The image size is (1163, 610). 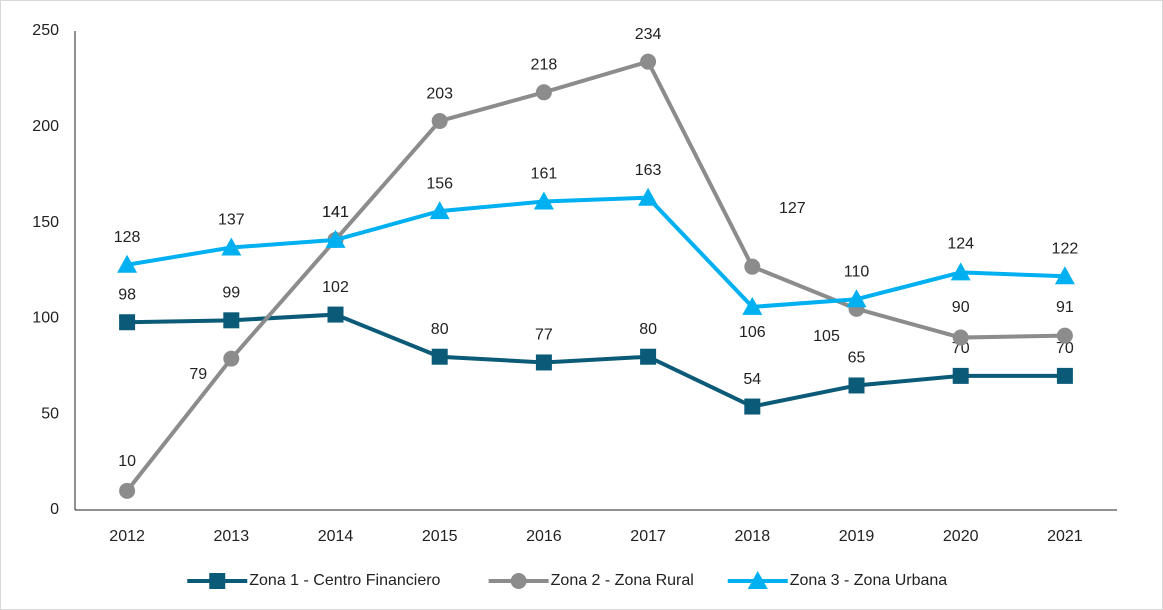 I want to click on data-label: 141, so click(x=335, y=212).